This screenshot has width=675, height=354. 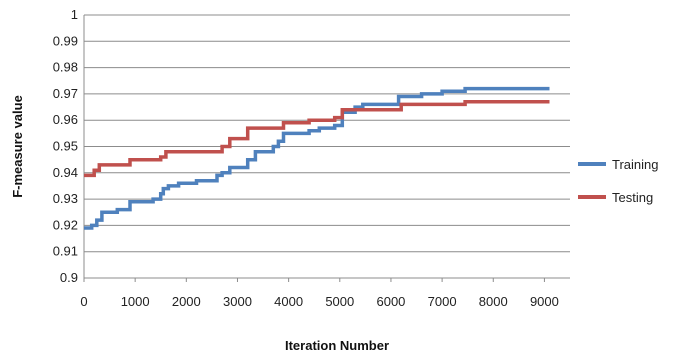 I want to click on y-tick-label: 0.98, so click(x=65, y=67).